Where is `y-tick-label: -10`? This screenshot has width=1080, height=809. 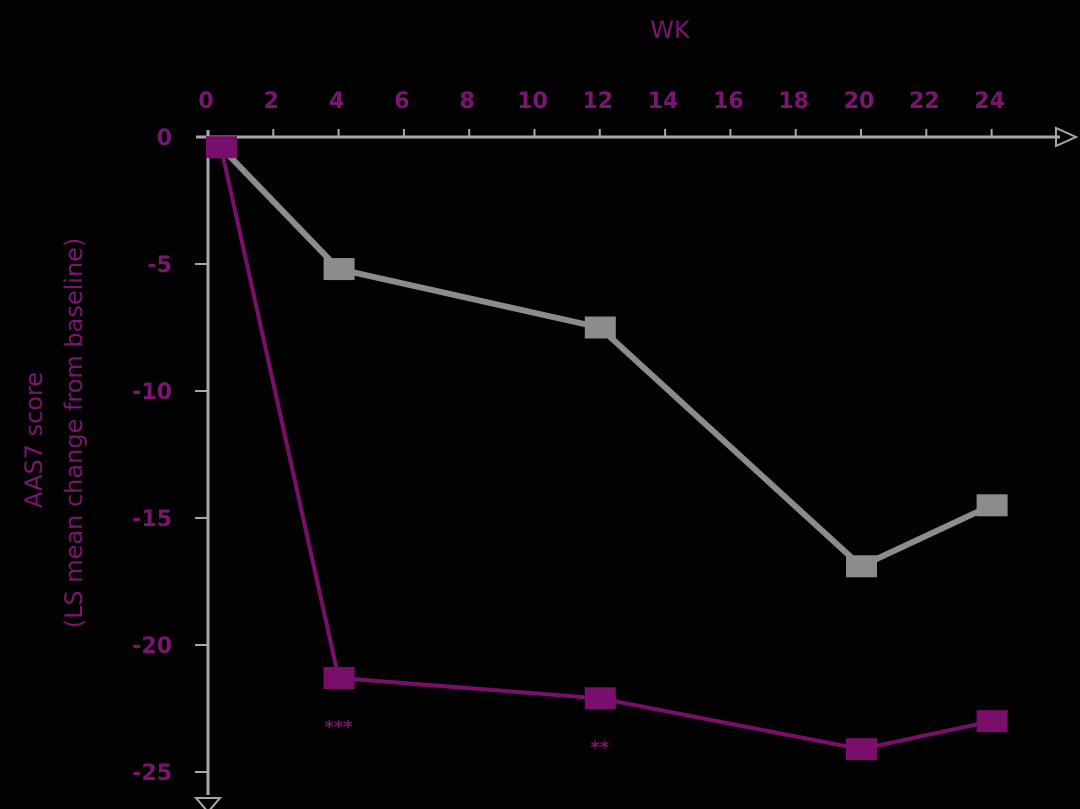
y-tick-label: -10 is located at coordinates (152, 392).